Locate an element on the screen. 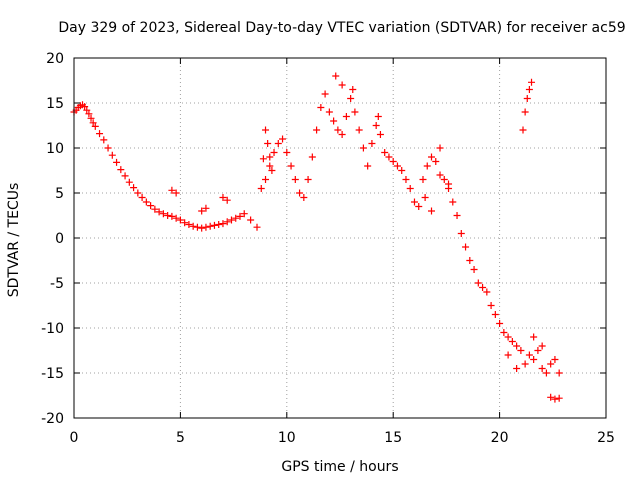  x-tick-label: 10 is located at coordinates (287, 438).